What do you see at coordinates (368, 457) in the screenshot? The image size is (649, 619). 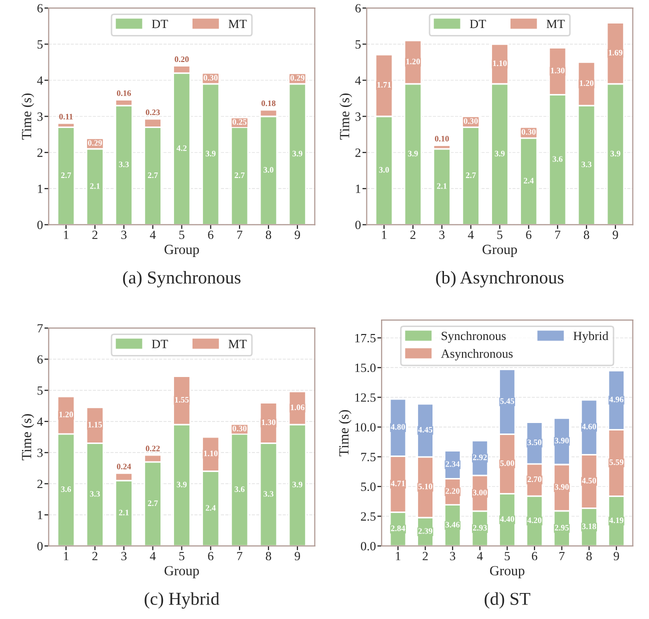 I see `y-tick-label: 7.5` at bounding box center [368, 457].